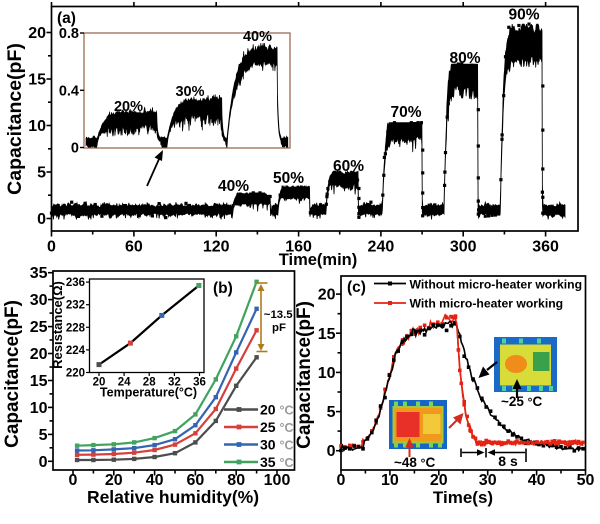  I want to click on svg-text: Resistance(Ω), so click(57, 325).